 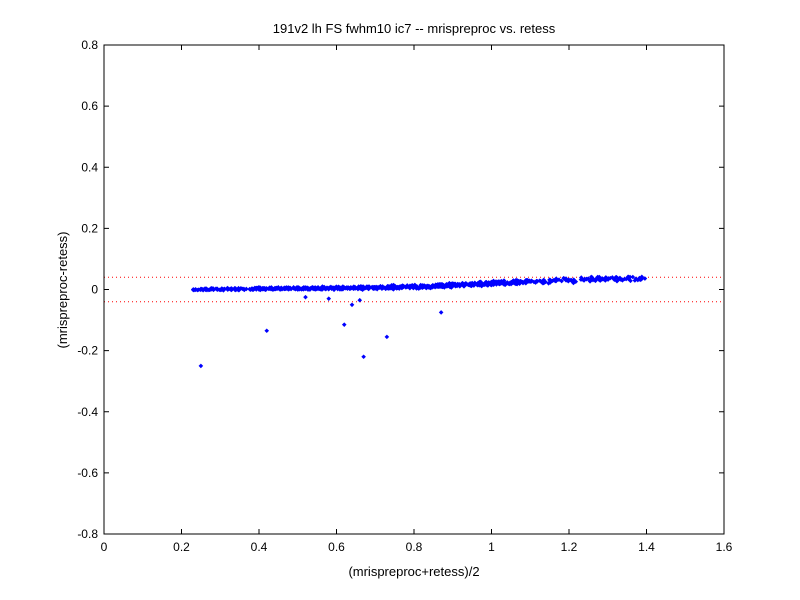 What do you see at coordinates (491, 547) in the screenshot?
I see `x-tick-label: 1` at bounding box center [491, 547].